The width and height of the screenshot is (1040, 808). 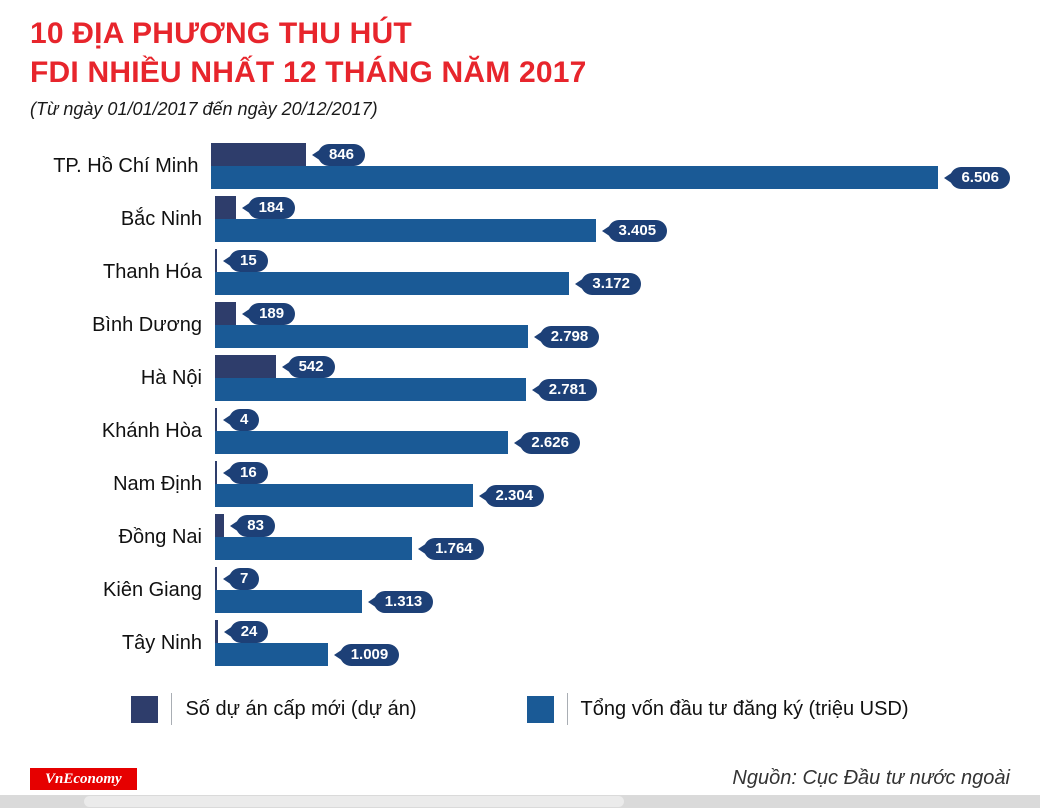 I want to click on projects-value-label: 16, so click(x=248, y=472).